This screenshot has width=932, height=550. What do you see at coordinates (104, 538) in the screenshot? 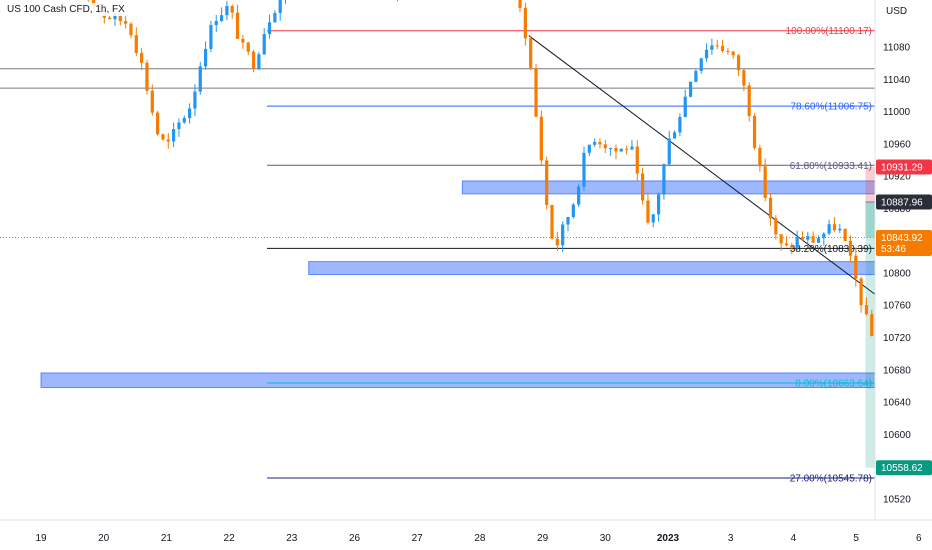
I see `time-tick-label: 20` at bounding box center [104, 538].